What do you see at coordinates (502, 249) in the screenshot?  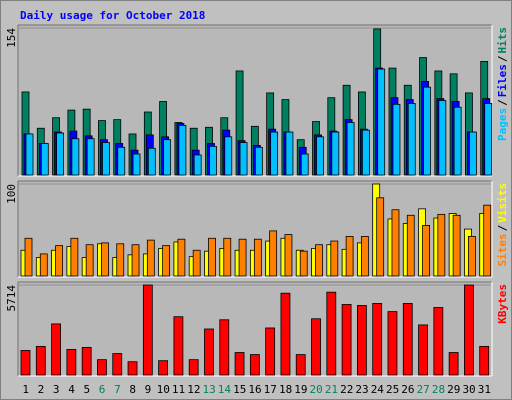 I see `legend-entry: Sites` at bounding box center [502, 249].